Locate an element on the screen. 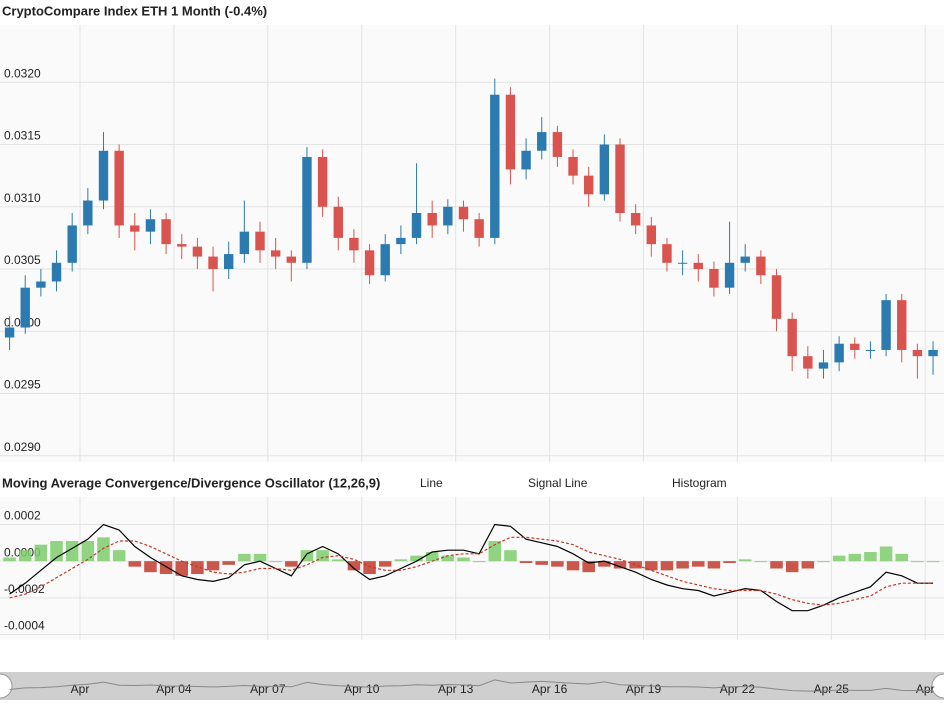 This screenshot has width=944, height=705. legend-entry: Signal Line is located at coordinates (558, 483).